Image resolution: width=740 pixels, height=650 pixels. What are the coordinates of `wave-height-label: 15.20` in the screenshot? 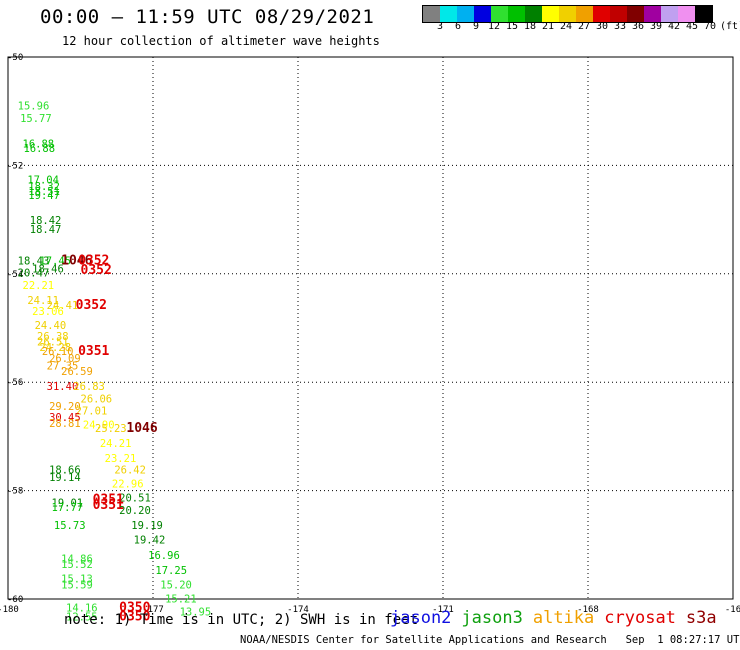 It's located at (176, 586).